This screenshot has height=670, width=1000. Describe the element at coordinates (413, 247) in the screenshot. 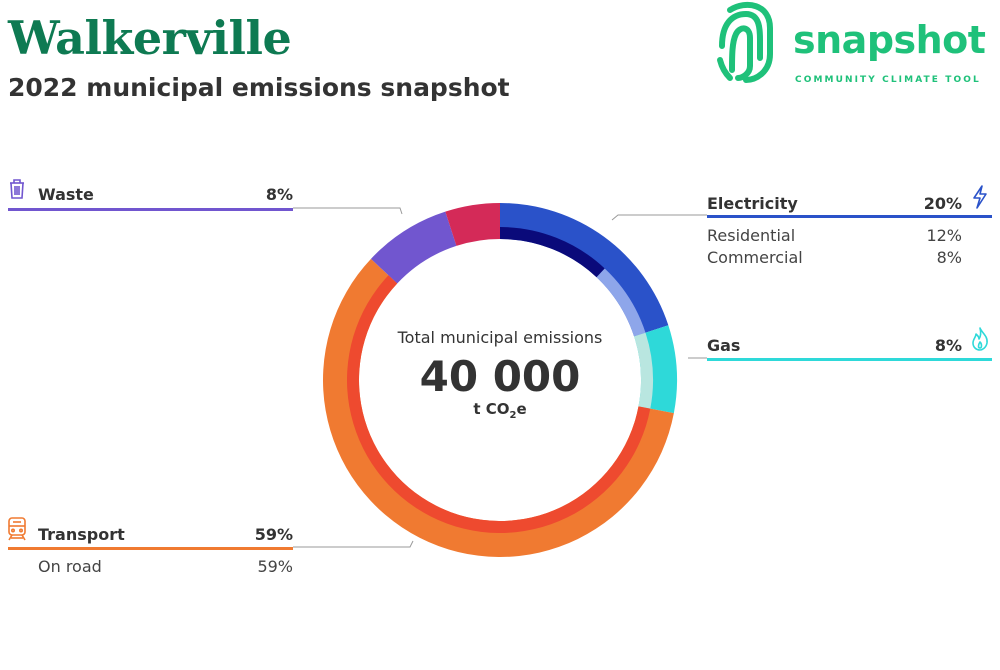

I see `donut-slice-waste` at that location.